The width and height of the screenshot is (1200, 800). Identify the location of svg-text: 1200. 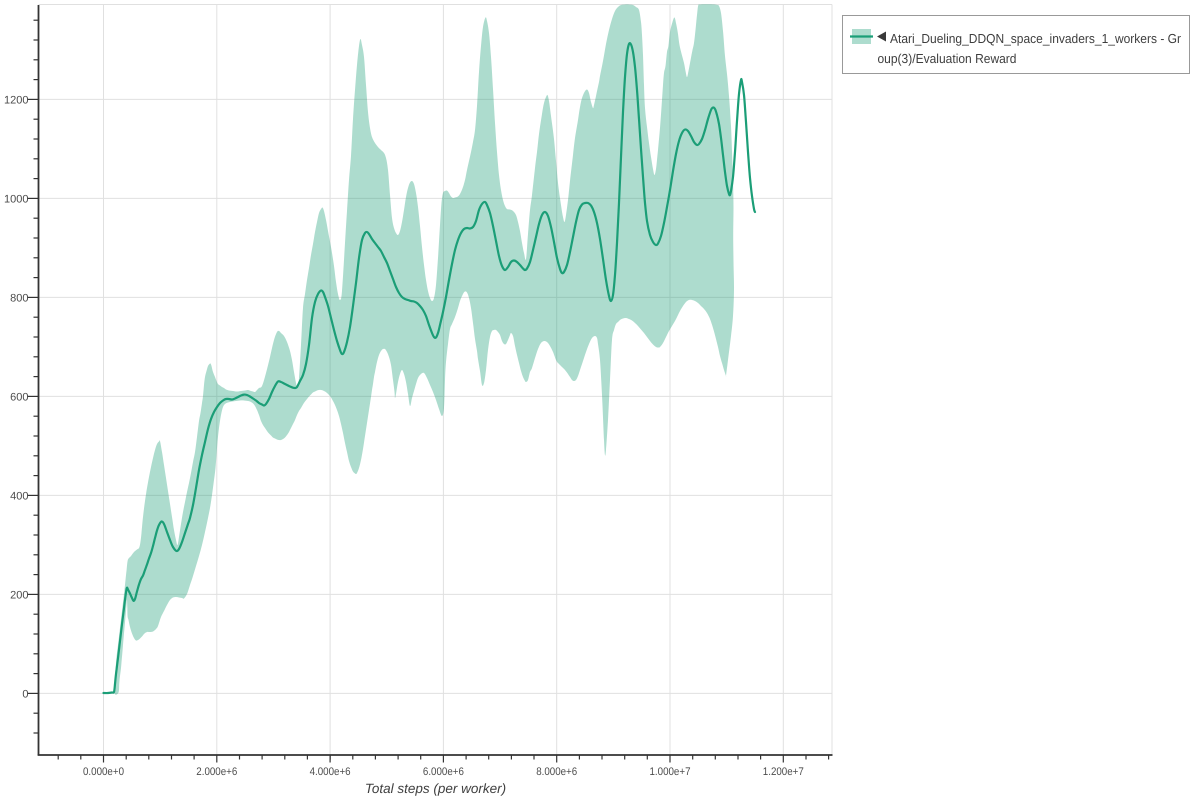
(16, 100).